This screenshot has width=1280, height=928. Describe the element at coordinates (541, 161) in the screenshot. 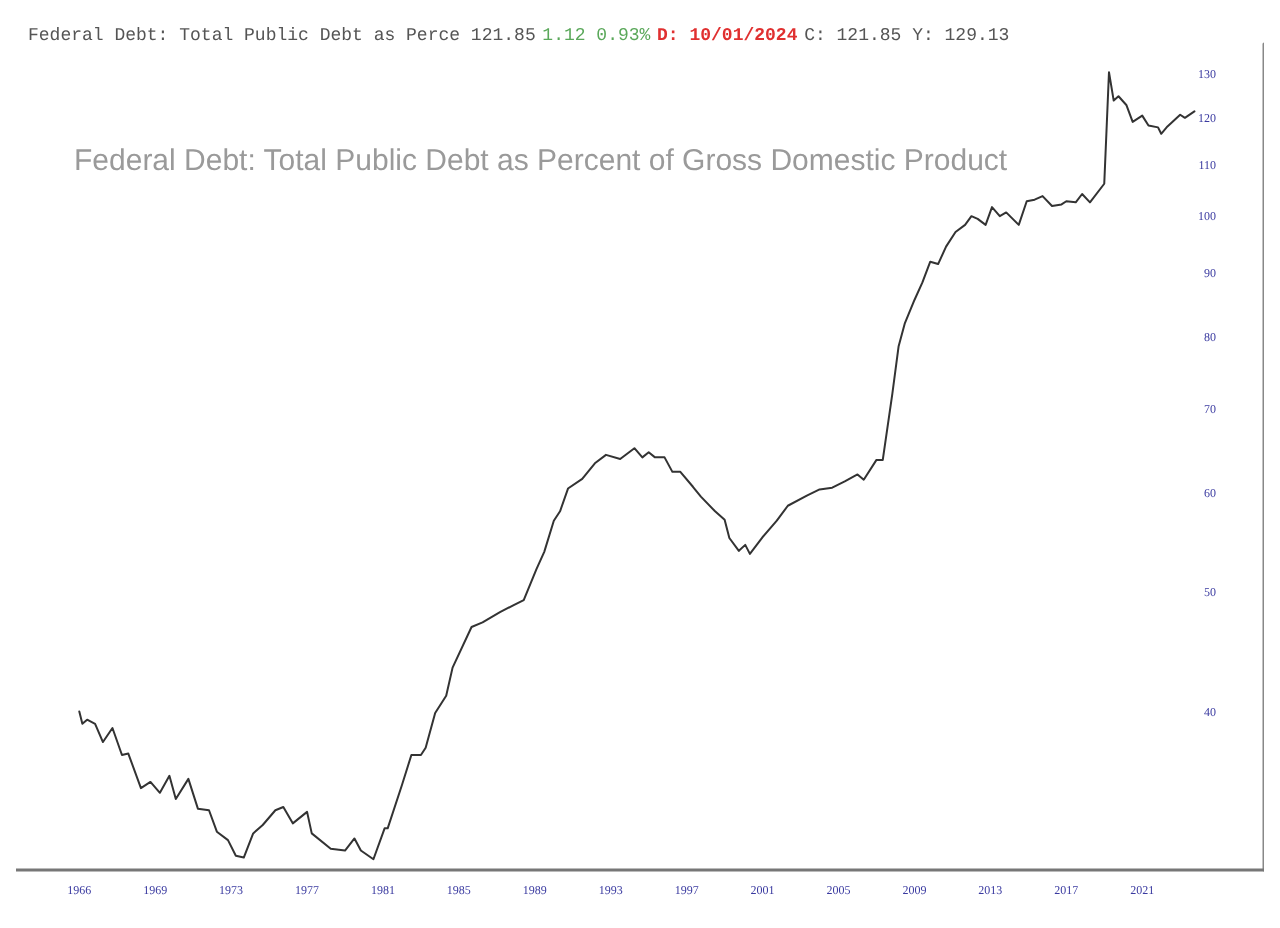

I see `text: Federal Debt: Total Public Debt as Percent of Gross Domestic Product` at that location.